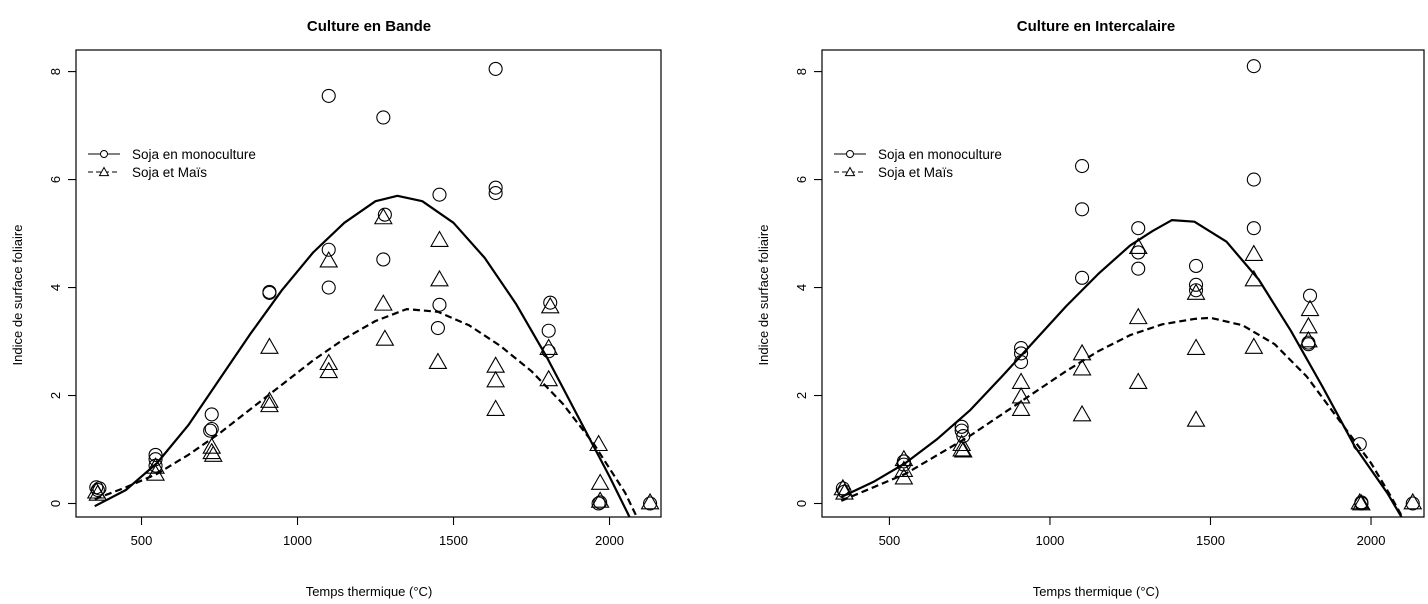  Describe the element at coordinates (1096, 26) in the screenshot. I see `chart-title: Culture en Intercalaire` at that location.